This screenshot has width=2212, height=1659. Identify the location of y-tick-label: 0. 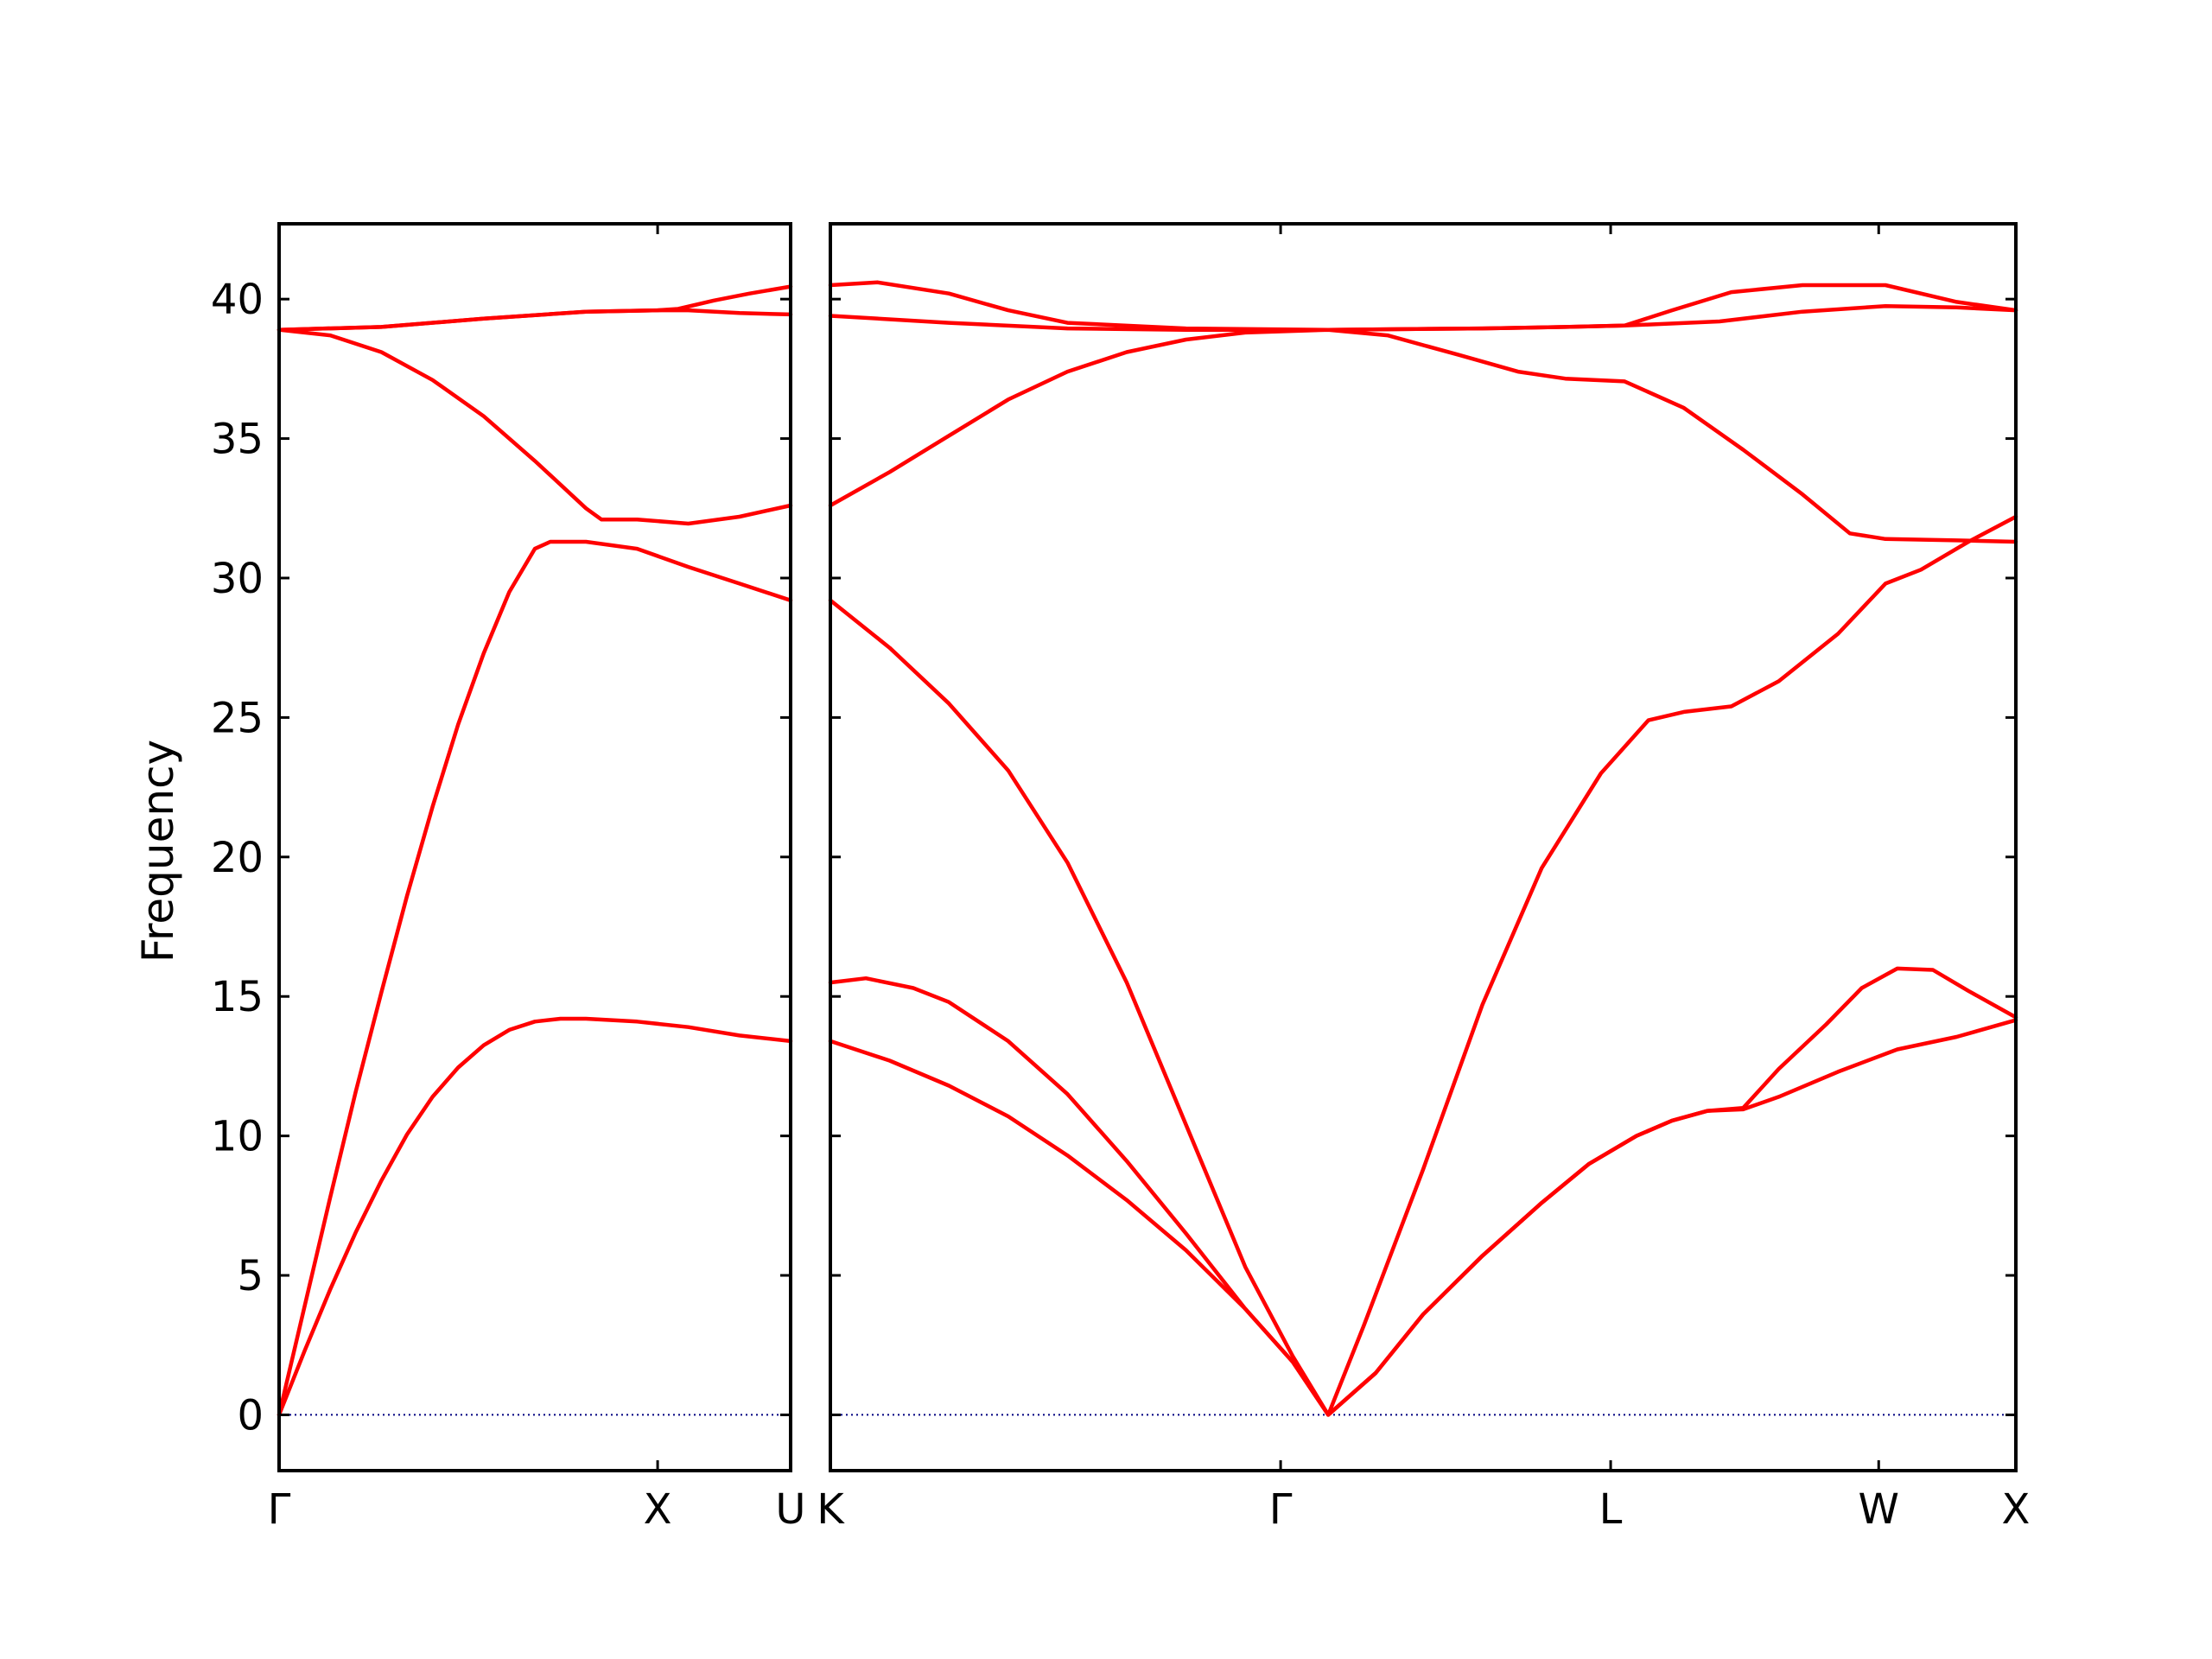
(250, 1415).